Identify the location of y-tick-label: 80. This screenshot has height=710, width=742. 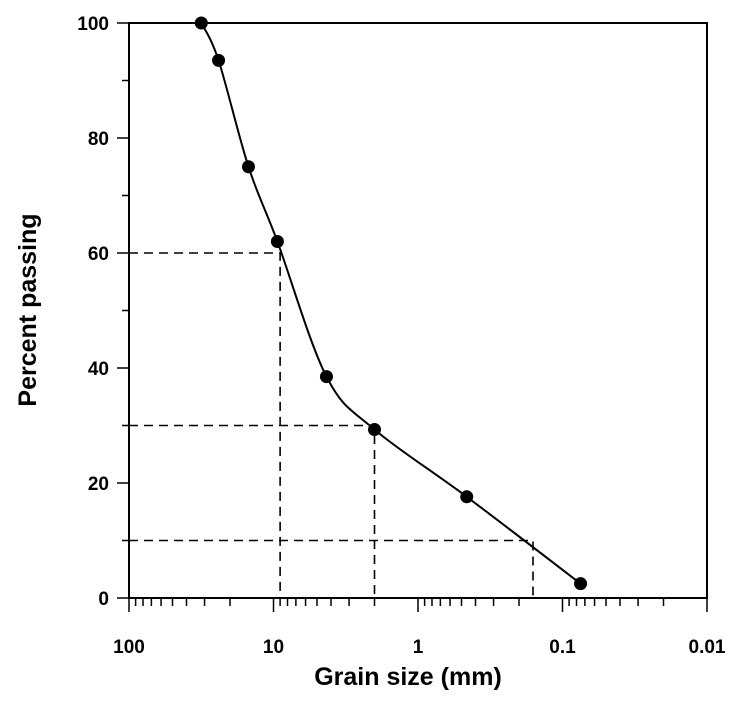
(98, 139).